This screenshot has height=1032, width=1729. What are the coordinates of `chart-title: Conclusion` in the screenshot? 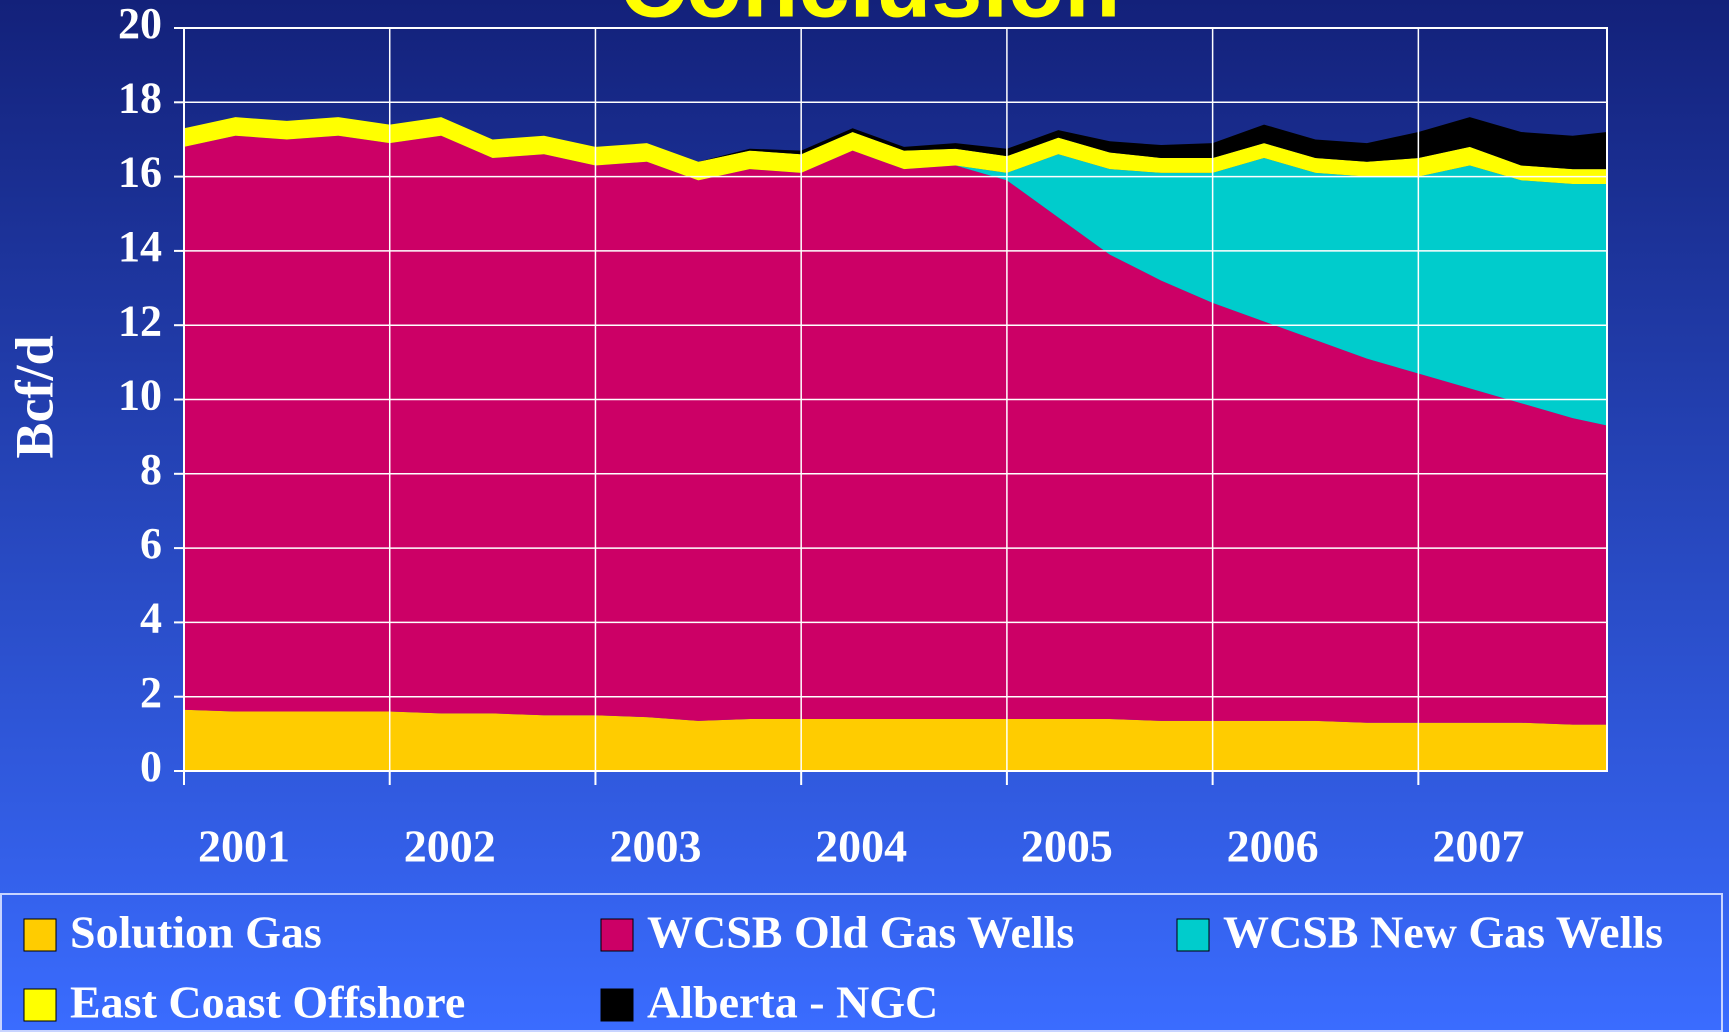 It's located at (870, 18).